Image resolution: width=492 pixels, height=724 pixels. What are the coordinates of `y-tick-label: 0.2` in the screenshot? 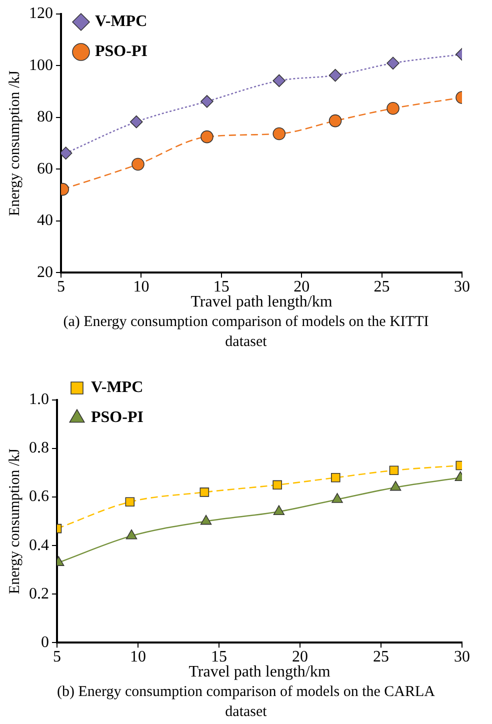 It's located at (39, 593).